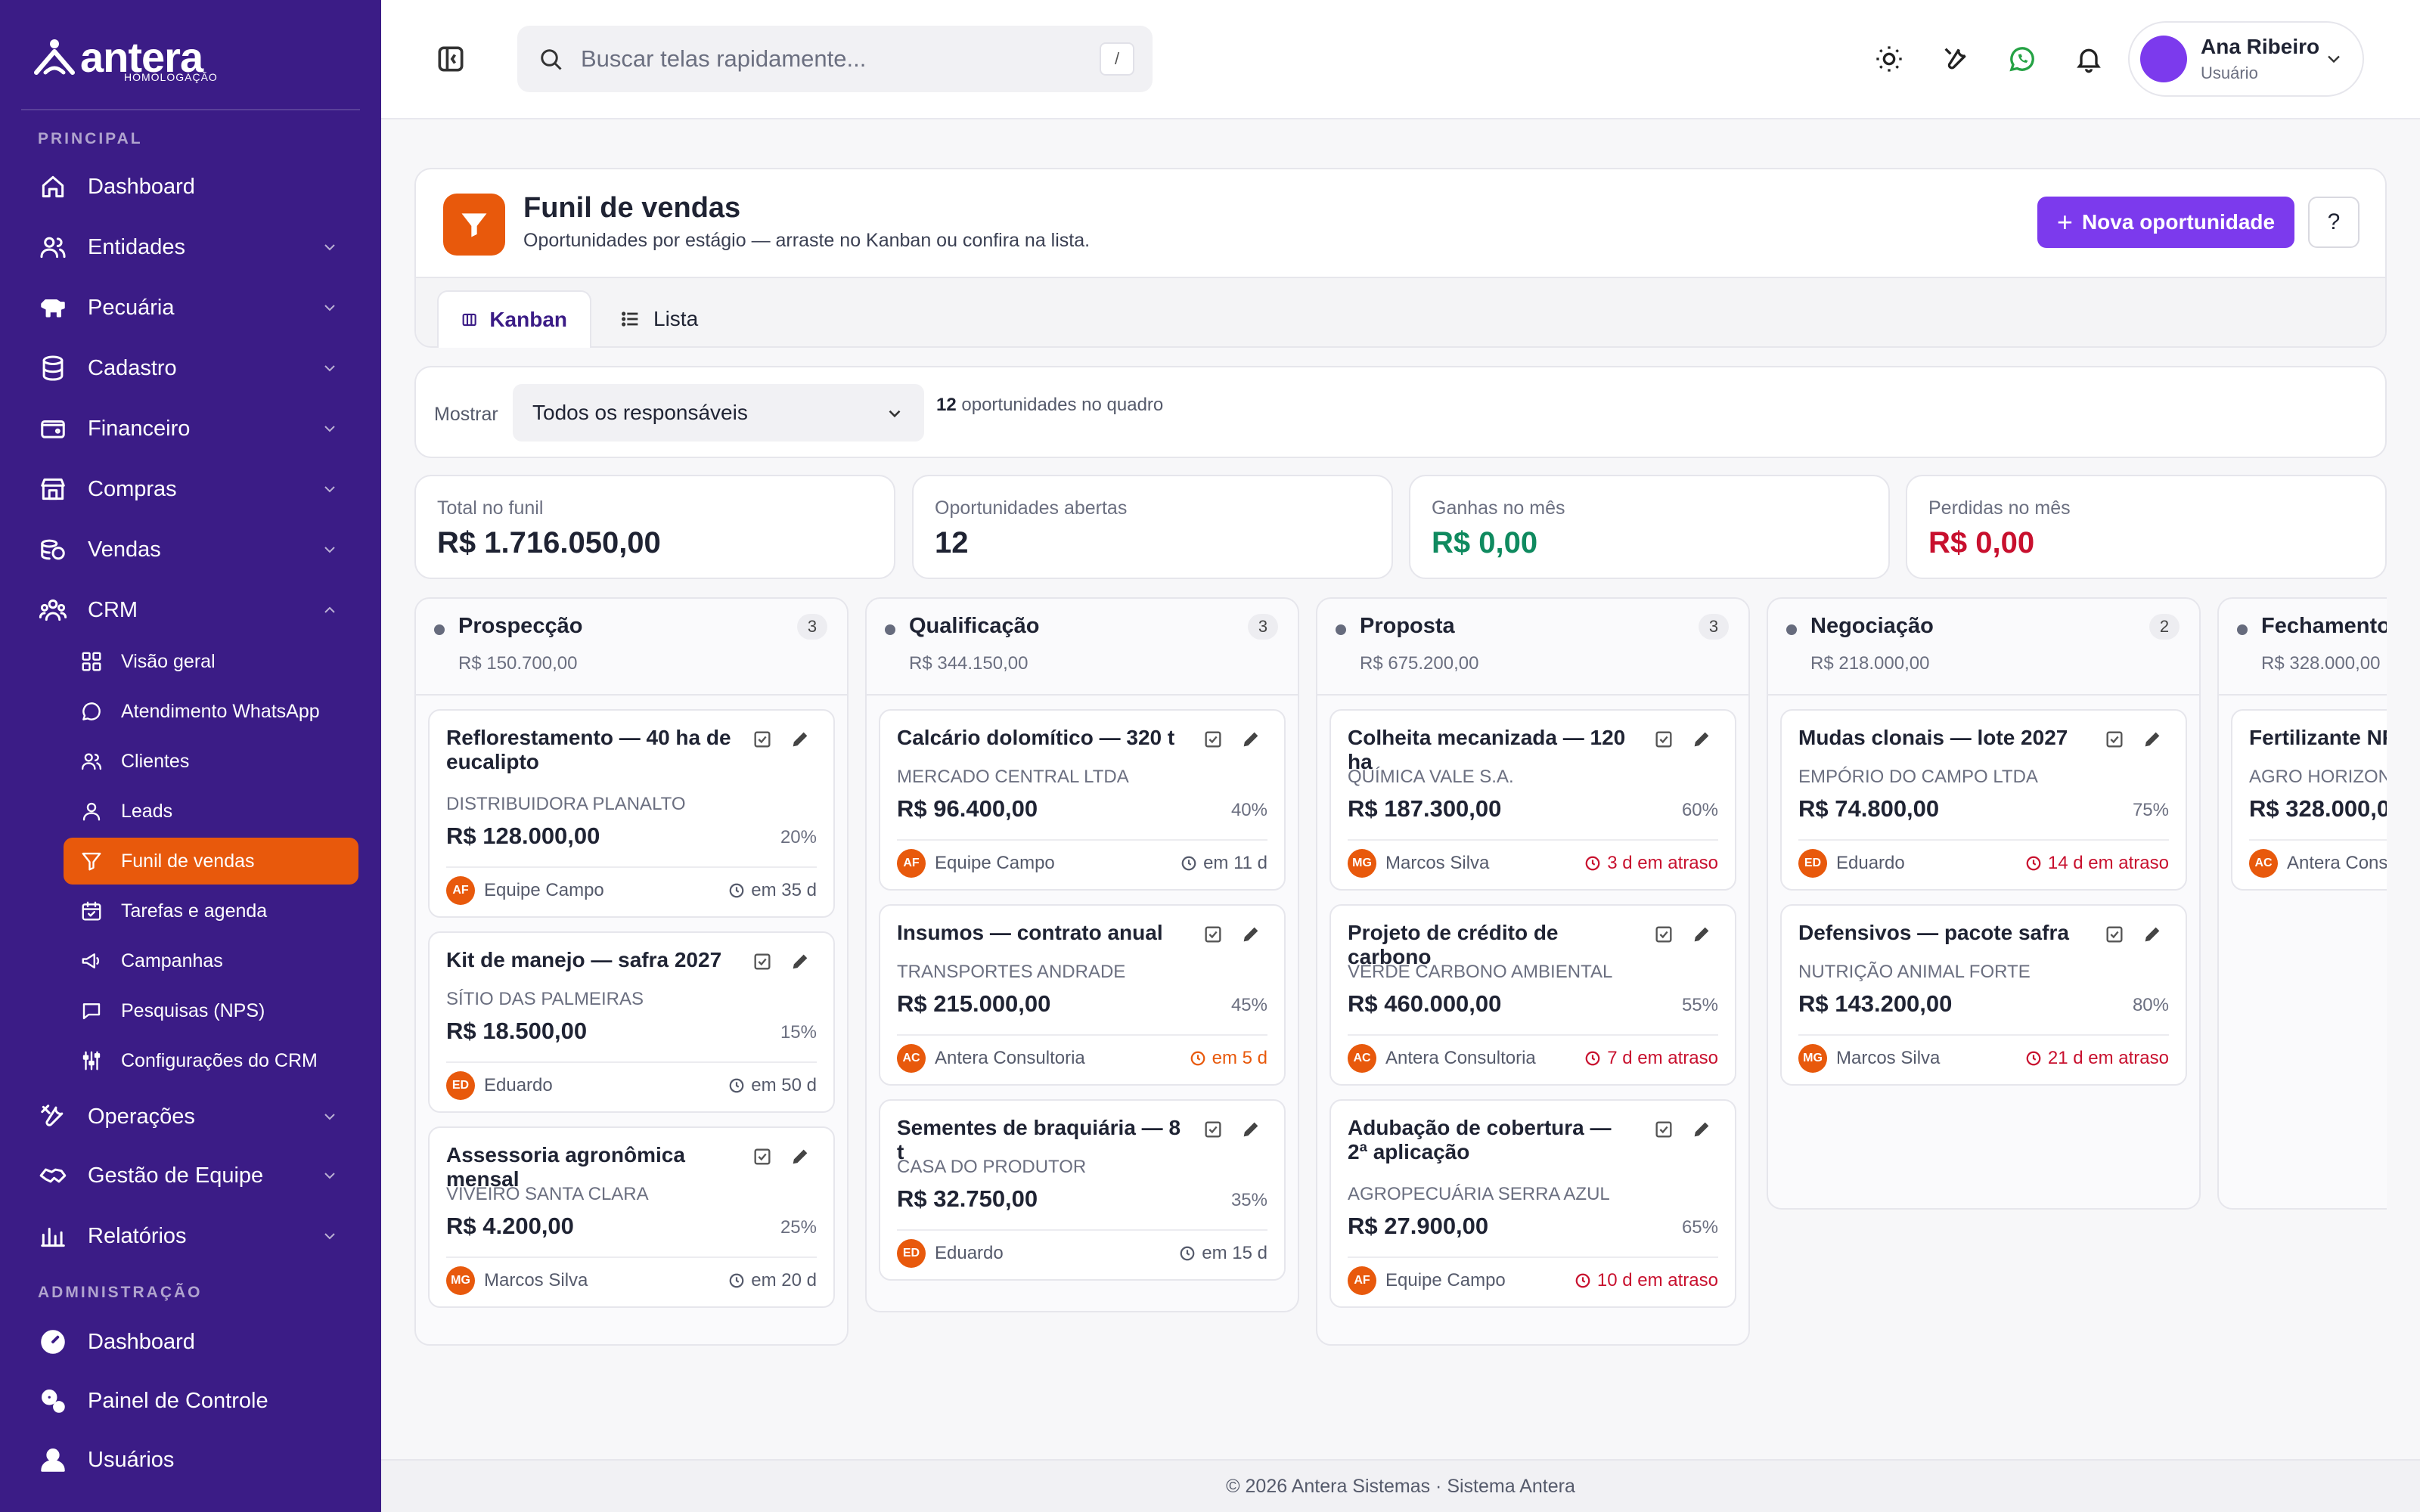 The height and width of the screenshot is (1512, 2420). Describe the element at coordinates (974, 626) in the screenshot. I see `column-name: Qualificação` at that location.